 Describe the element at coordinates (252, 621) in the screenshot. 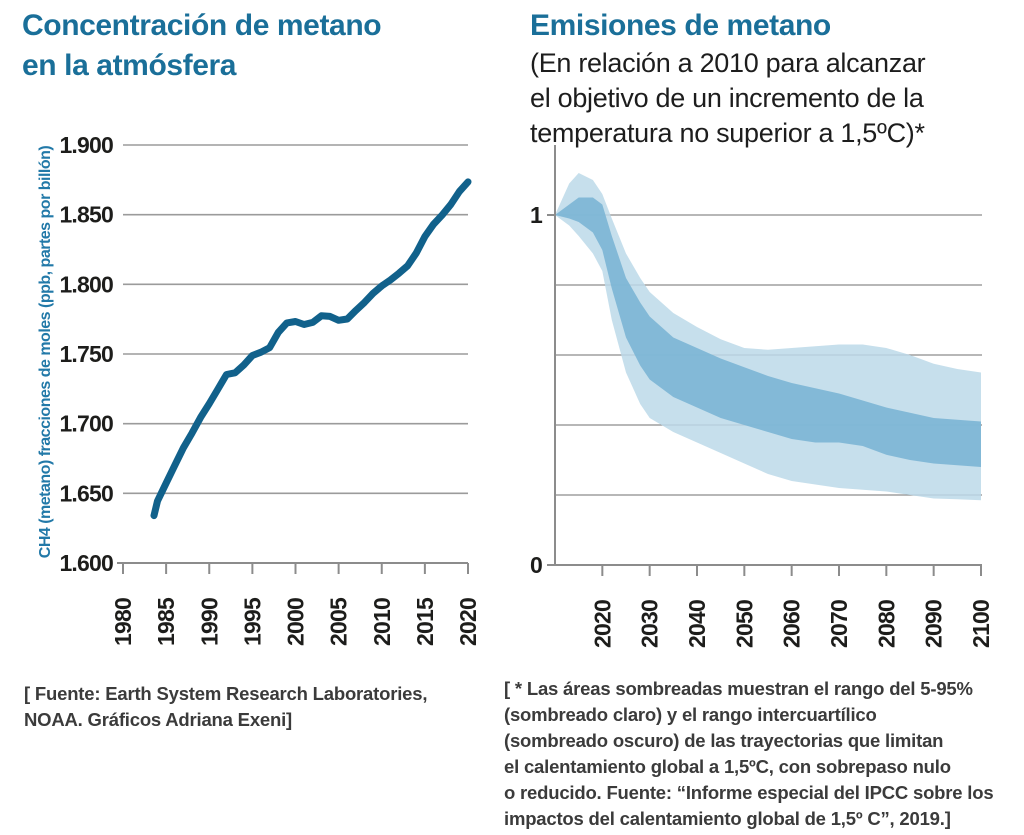

I see `x-tick-label: 1995` at that location.